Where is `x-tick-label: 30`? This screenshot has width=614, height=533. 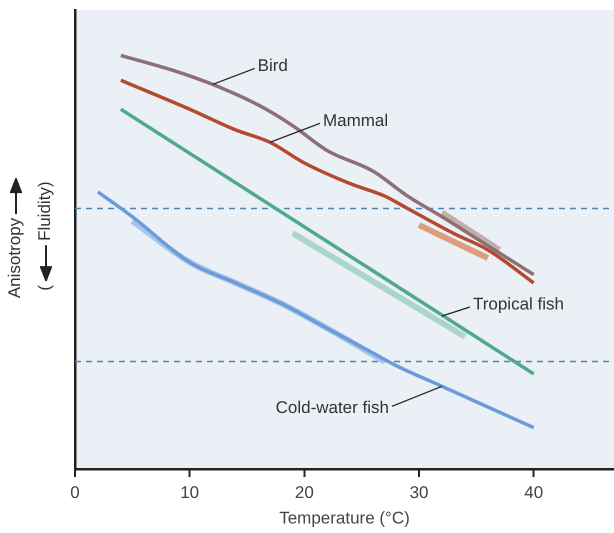
x-tick-label: 30 is located at coordinates (419, 492).